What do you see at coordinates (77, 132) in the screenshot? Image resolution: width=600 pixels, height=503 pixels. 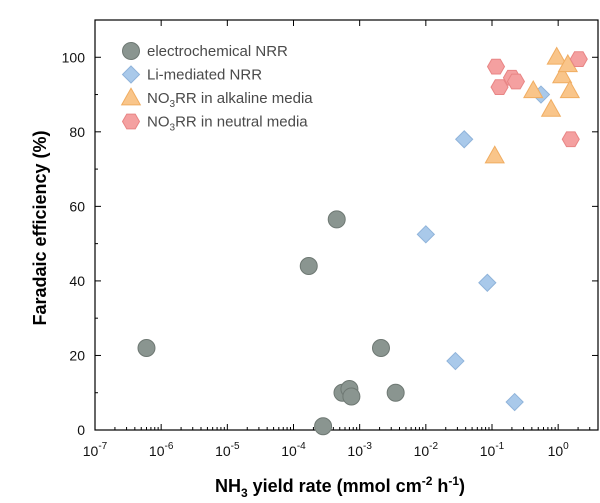 I see `y-tick-label: 80` at bounding box center [77, 132].